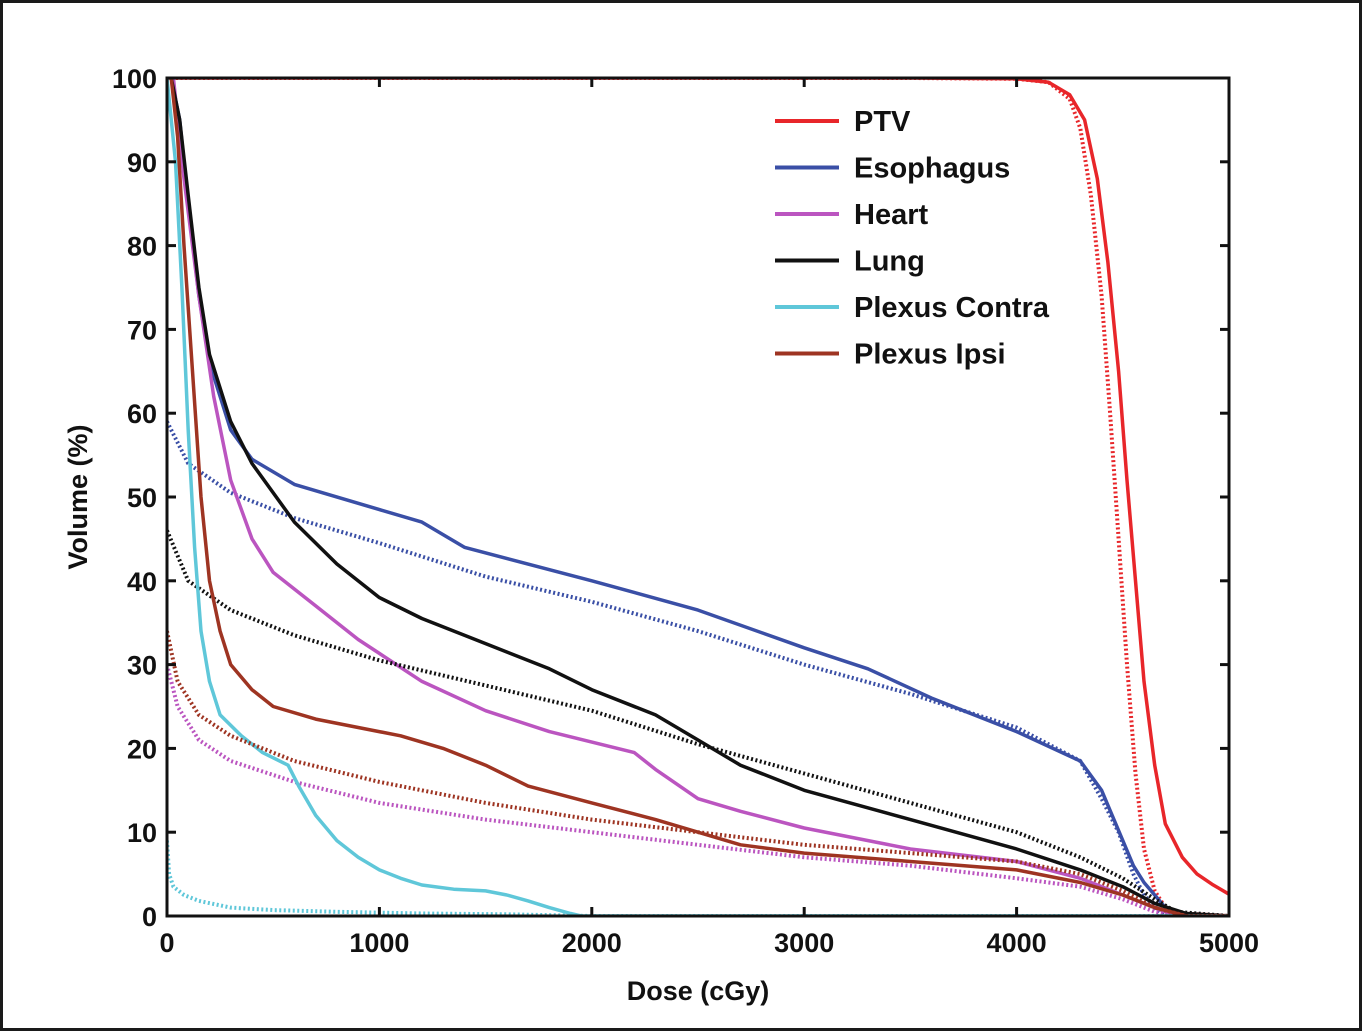 The image size is (1362, 1033). I want to click on x-tick-label: 2000, so click(592, 943).